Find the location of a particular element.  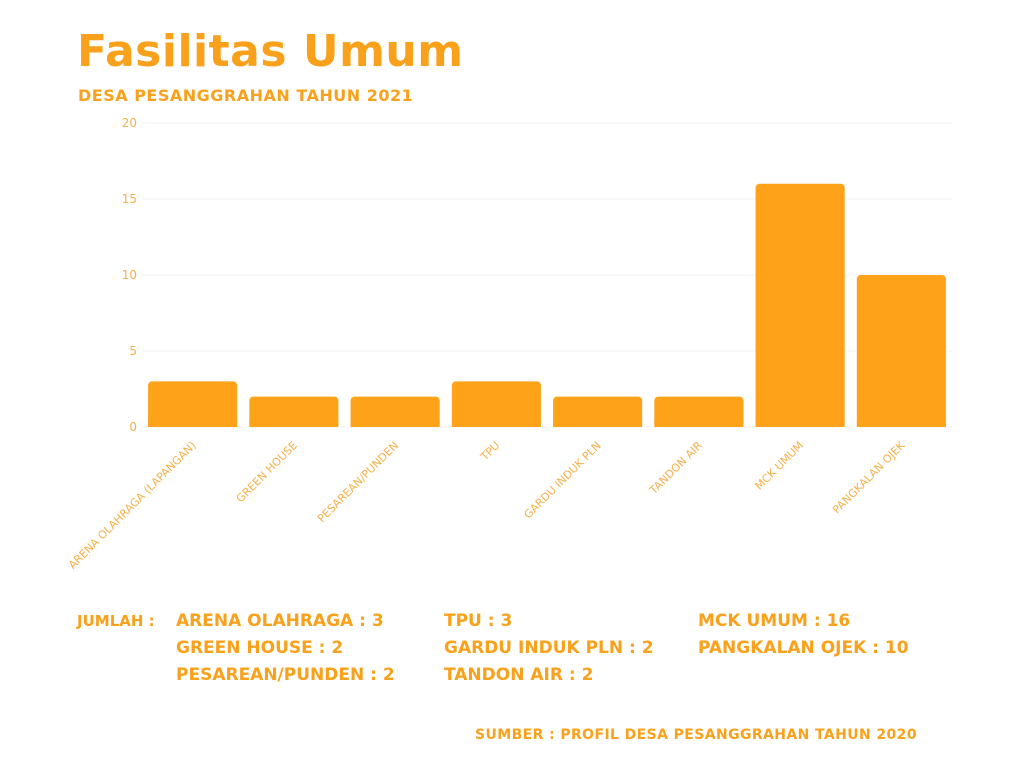

summary-item: PANGKALAN OJEK : 10 is located at coordinates (803, 648).